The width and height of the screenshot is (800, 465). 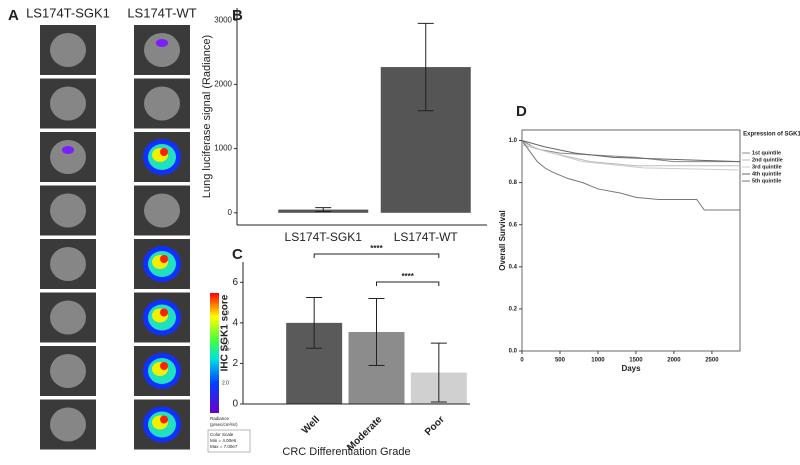 What do you see at coordinates (220, 418) in the screenshot?
I see `color-scale-title: Radiance` at bounding box center [220, 418].